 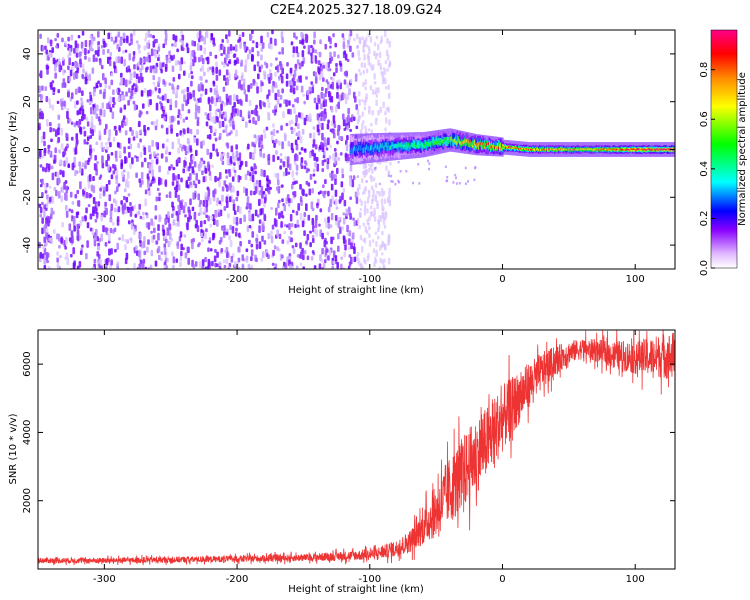 What do you see at coordinates (13, 448) in the screenshot?
I see `snr-y-axis-label: SNR (10 * v/v)` at bounding box center [13, 448].